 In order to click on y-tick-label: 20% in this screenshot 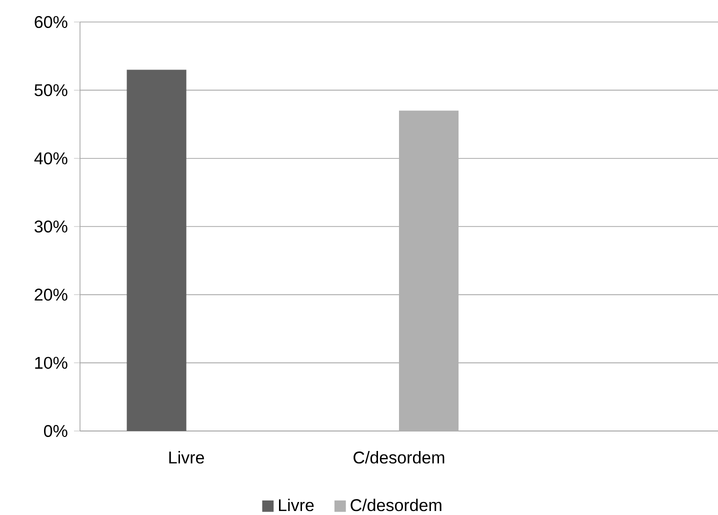, I will do `click(51, 294)`.